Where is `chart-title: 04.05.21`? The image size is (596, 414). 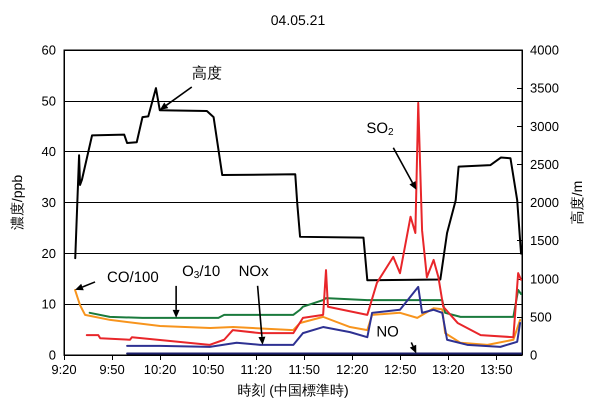 chart-title: 04.05.21 is located at coordinates (298, 20).